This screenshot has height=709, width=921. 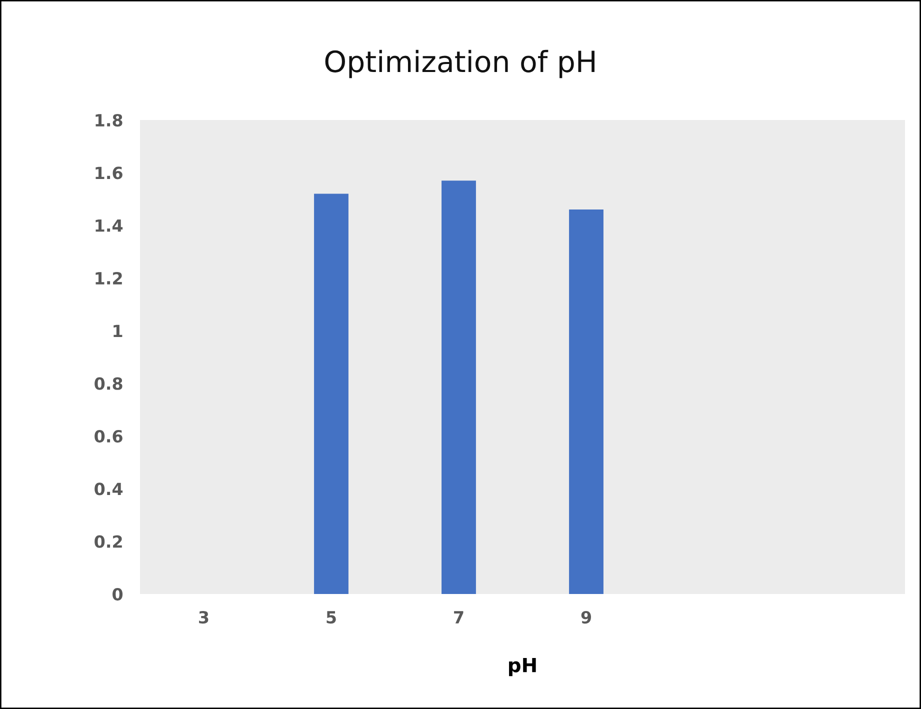 What do you see at coordinates (109, 173) in the screenshot?
I see `y-tick-label: 1.6` at bounding box center [109, 173].